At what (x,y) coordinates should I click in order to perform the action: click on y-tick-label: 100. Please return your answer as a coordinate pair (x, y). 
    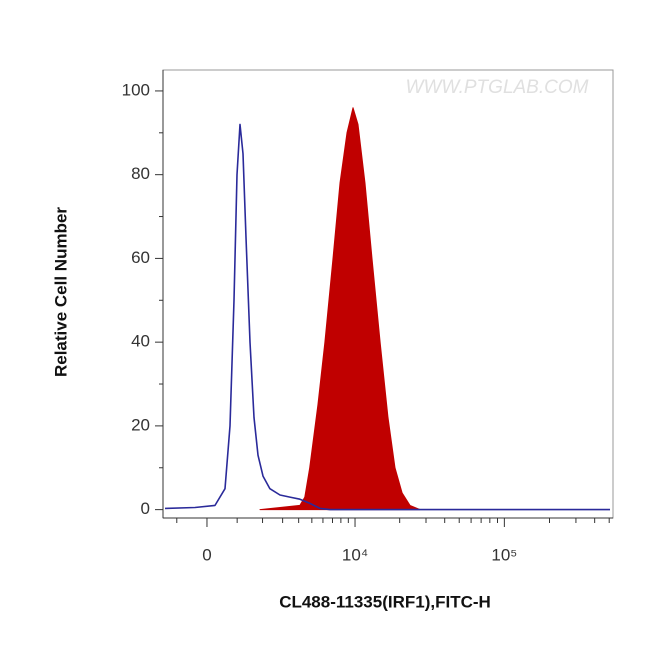
    Looking at the image, I should click on (136, 89).